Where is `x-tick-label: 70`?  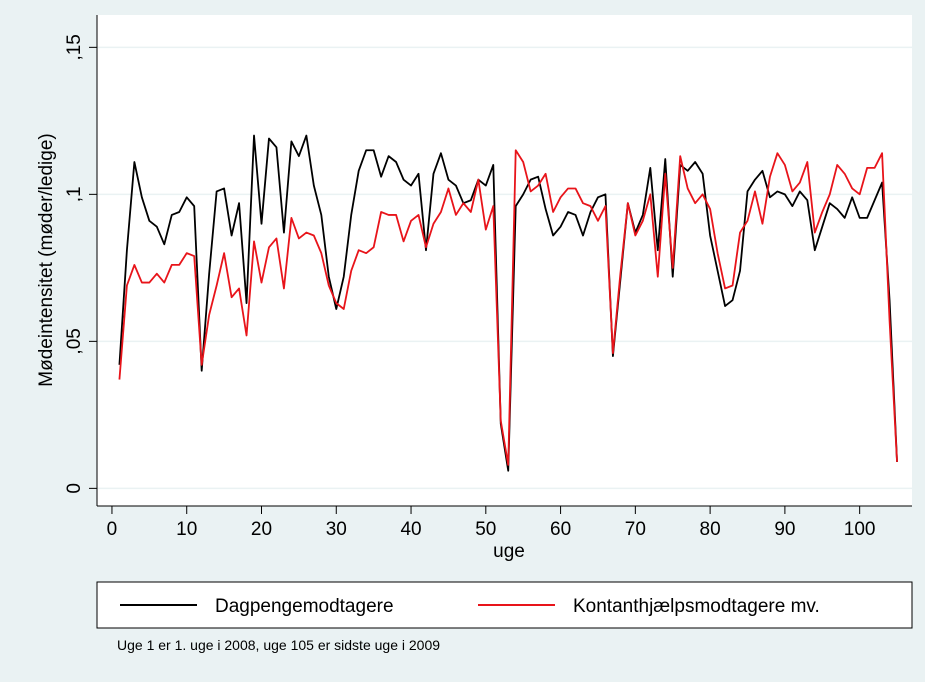 x-tick-label: 70 is located at coordinates (635, 529).